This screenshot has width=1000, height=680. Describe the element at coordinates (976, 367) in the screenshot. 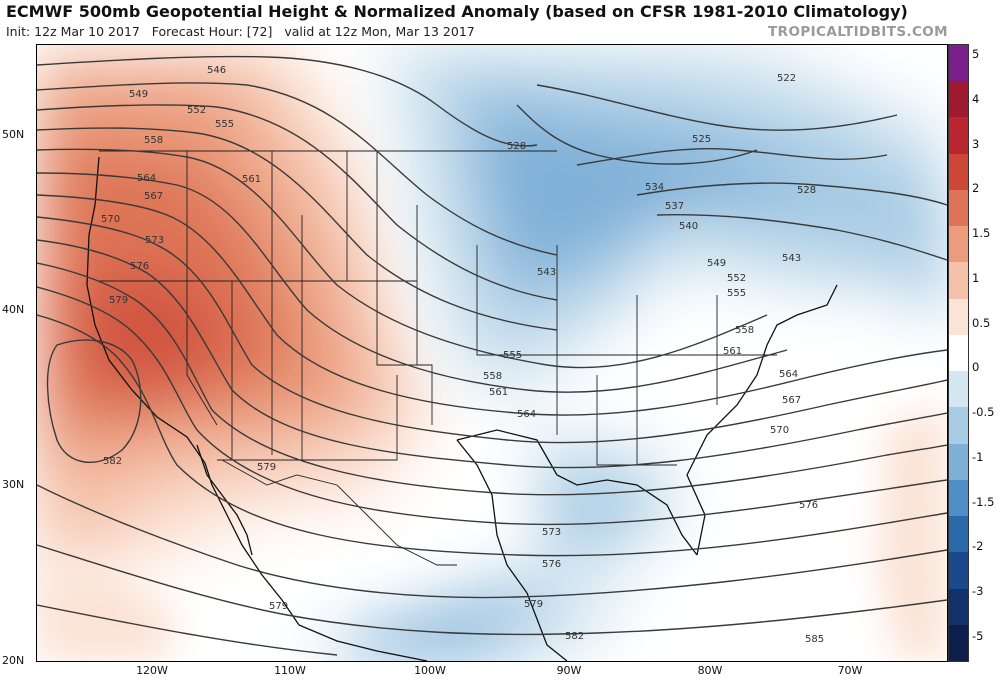

I see `colorbar-tick-label: 0` at that location.